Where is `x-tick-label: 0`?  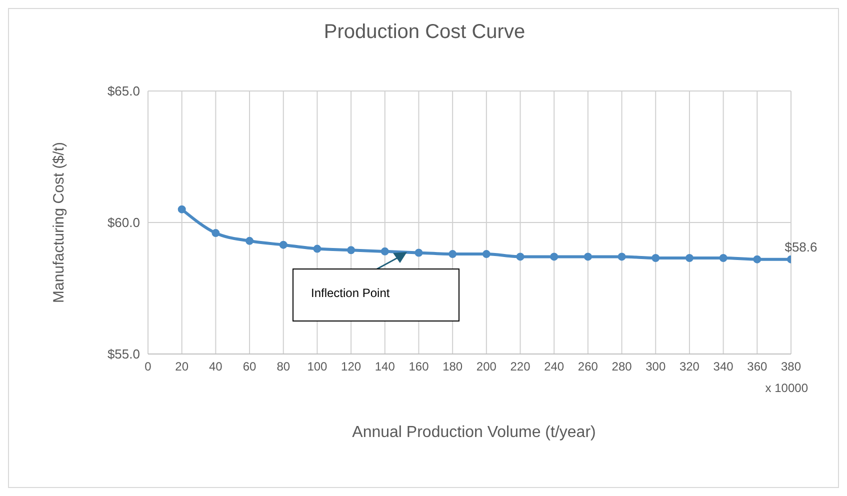 x-tick-label: 0 is located at coordinates (148, 367).